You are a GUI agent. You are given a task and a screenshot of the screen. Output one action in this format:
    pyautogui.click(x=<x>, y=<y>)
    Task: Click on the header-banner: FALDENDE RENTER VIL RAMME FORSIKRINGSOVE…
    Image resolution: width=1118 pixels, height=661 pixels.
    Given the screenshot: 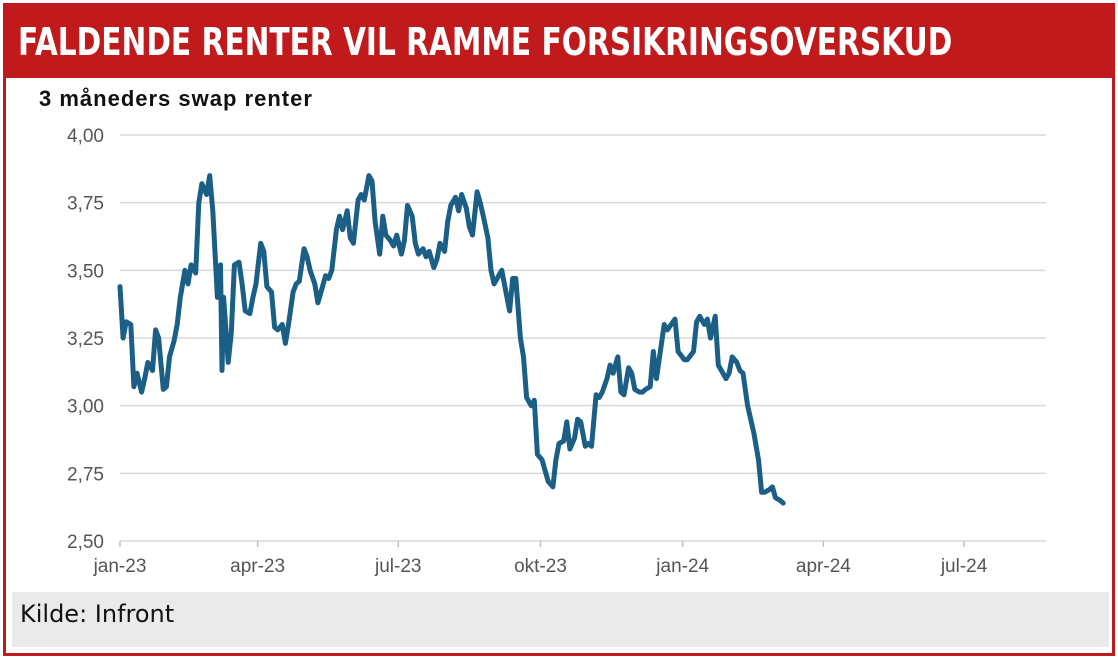 What is the action you would take?
    pyautogui.click(x=559, y=42)
    